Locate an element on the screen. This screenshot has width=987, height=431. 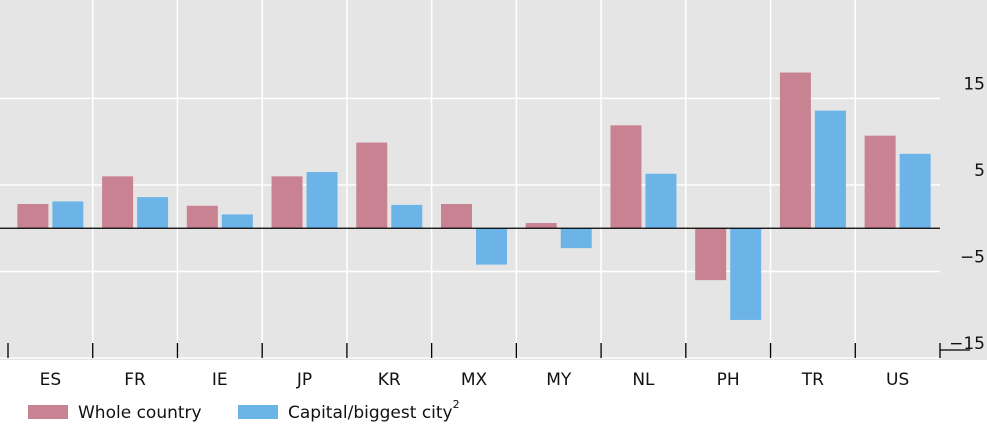
x-tick-label: TR is located at coordinates (812, 380).